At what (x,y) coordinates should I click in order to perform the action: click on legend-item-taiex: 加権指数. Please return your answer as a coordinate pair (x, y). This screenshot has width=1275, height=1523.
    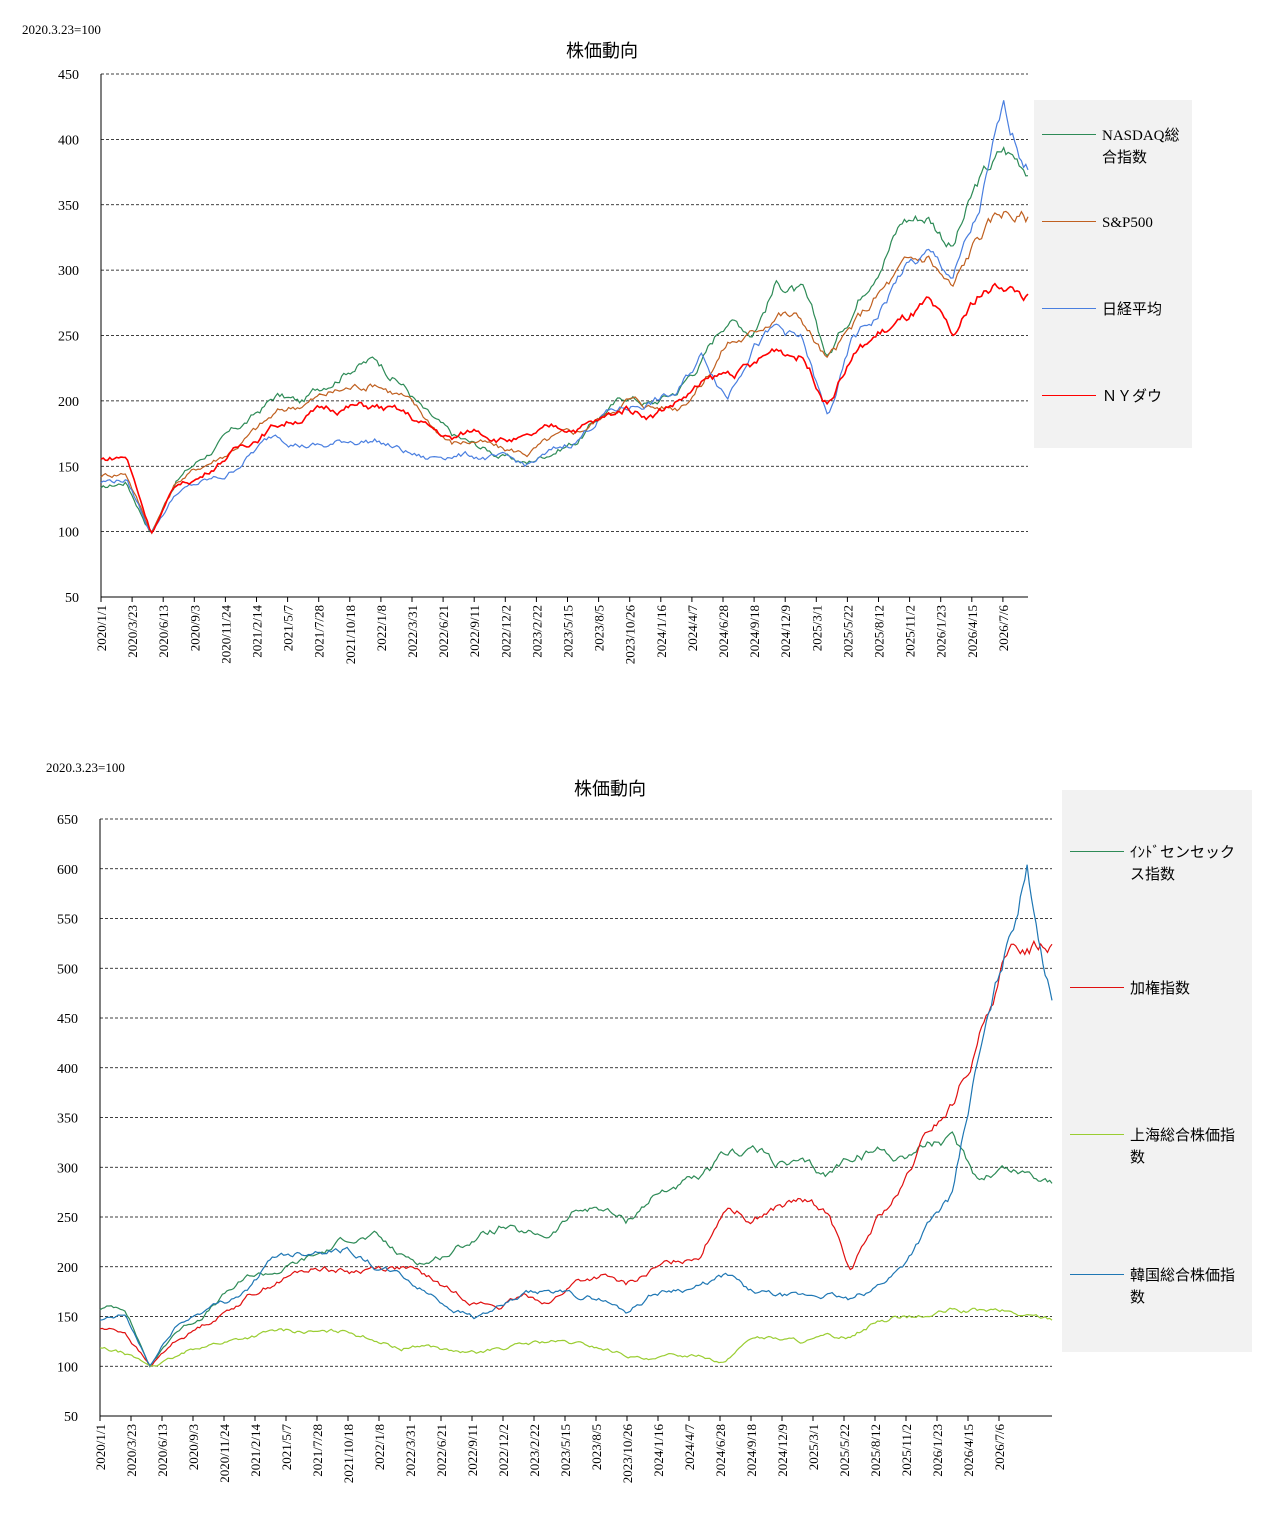
    Looking at the image, I should click on (1159, 989).